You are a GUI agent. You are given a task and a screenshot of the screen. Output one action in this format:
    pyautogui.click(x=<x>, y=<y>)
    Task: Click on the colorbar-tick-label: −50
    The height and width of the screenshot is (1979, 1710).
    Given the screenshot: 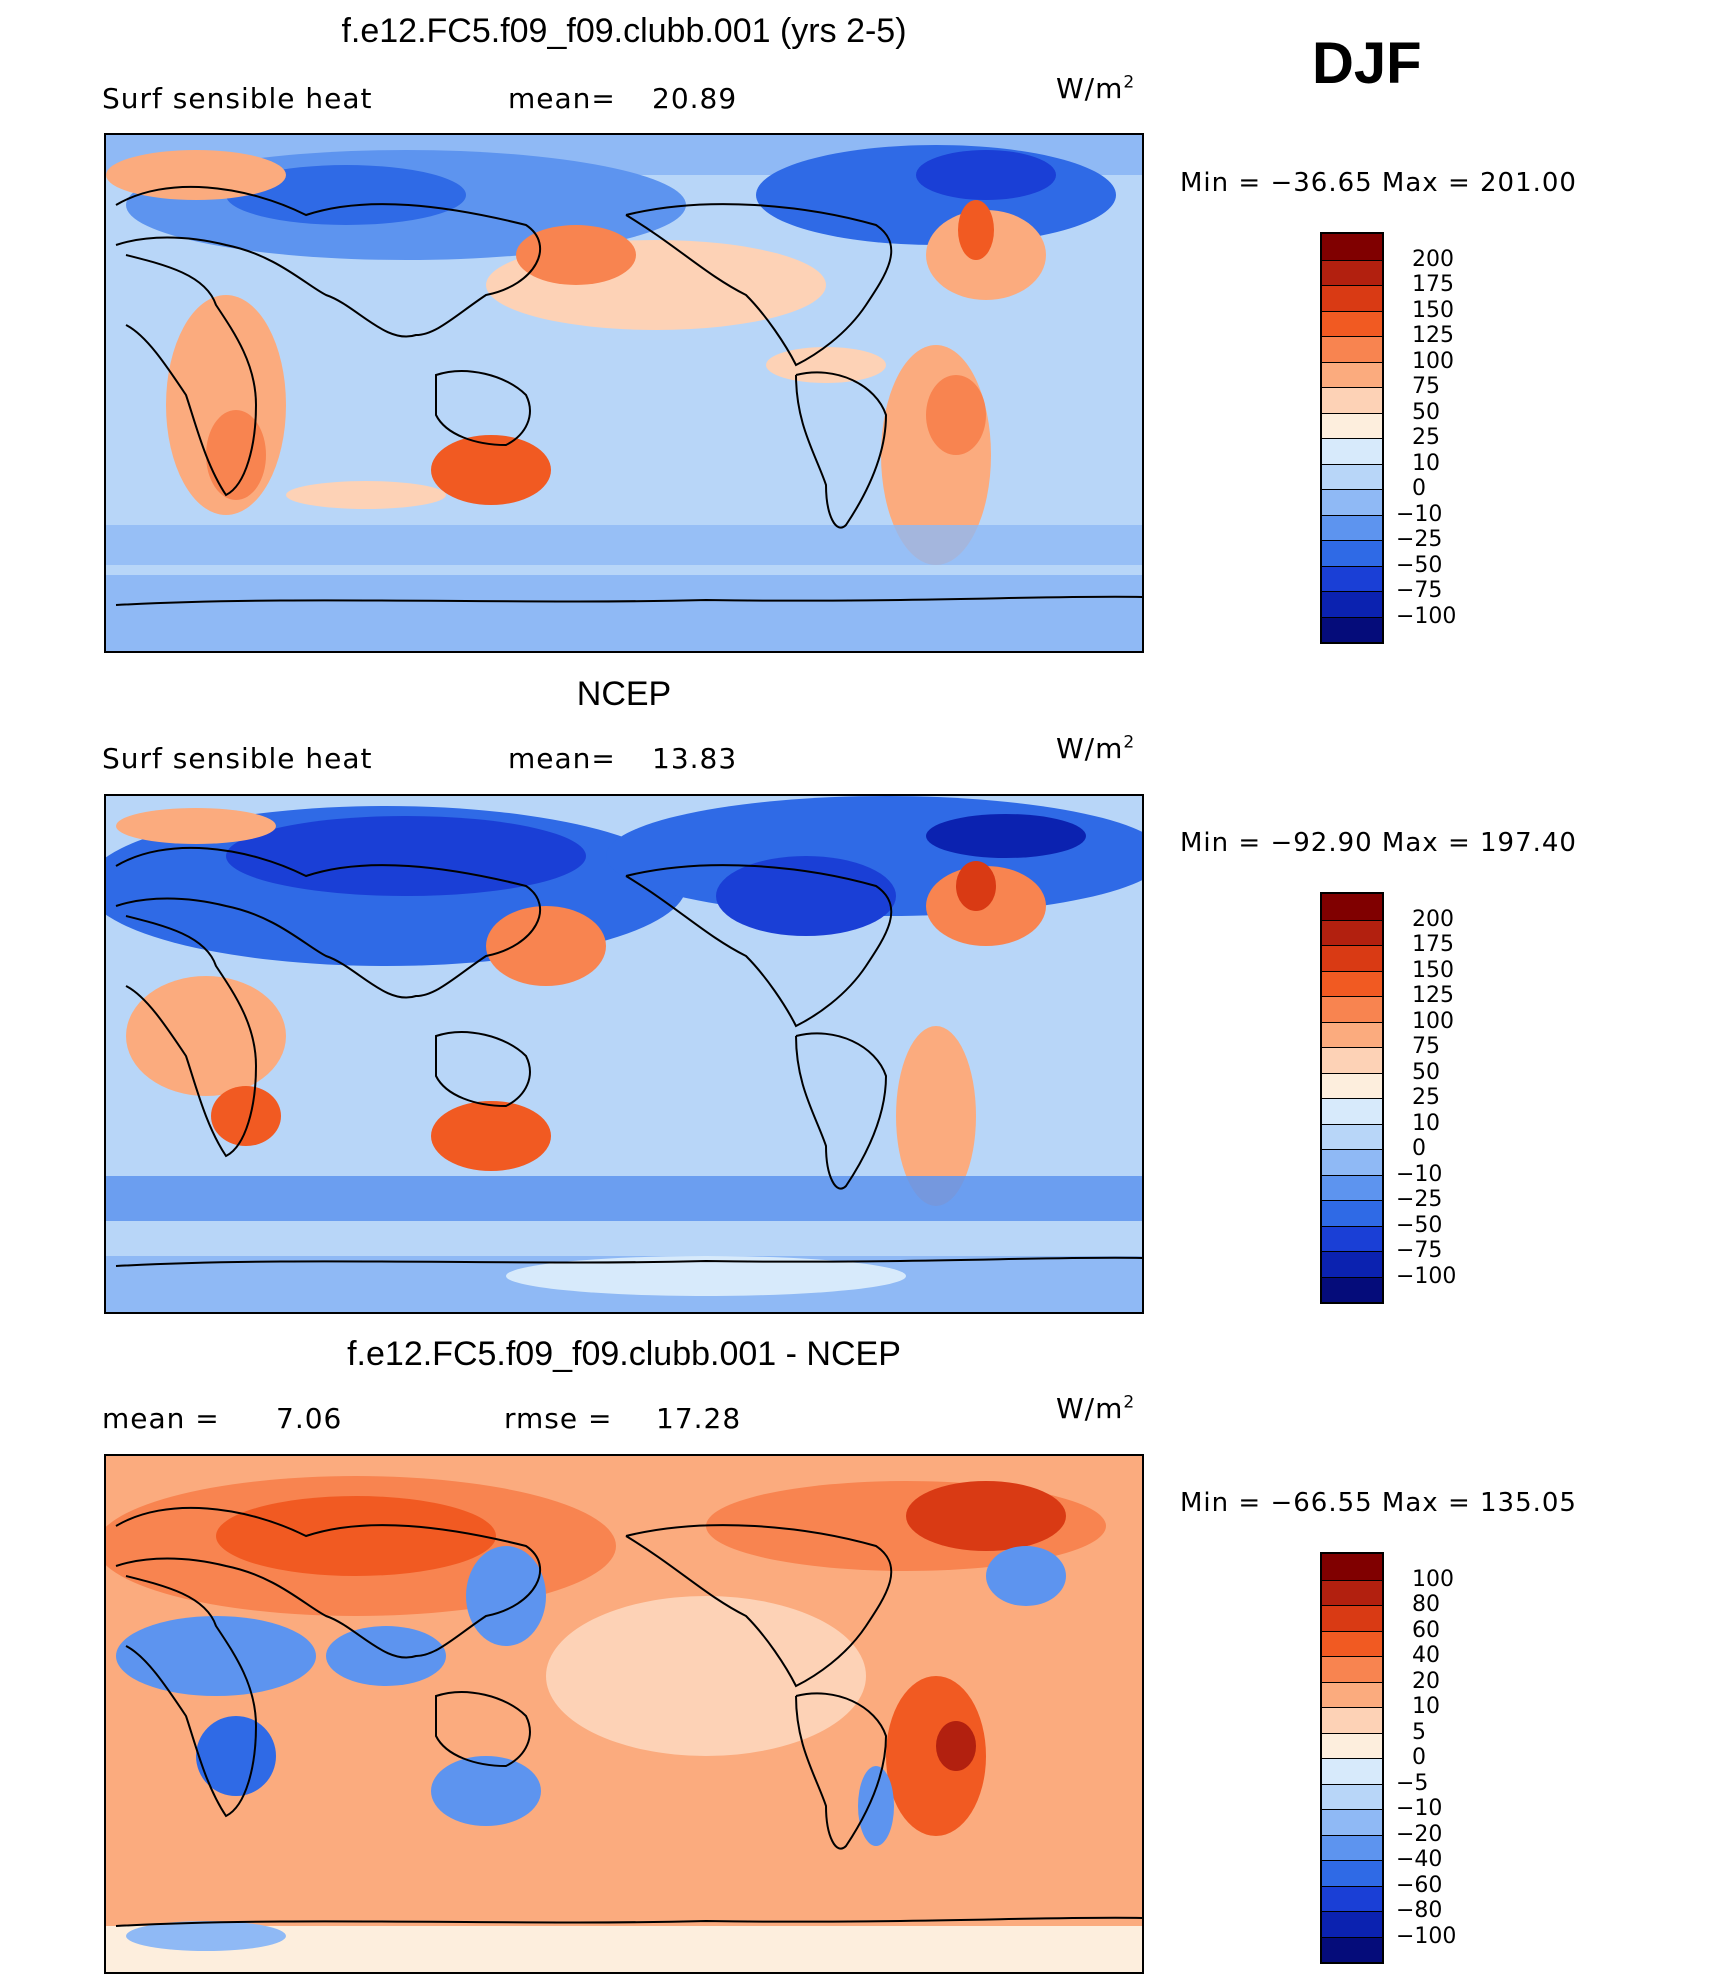 What is the action you would take?
    pyautogui.click(x=1419, y=1225)
    